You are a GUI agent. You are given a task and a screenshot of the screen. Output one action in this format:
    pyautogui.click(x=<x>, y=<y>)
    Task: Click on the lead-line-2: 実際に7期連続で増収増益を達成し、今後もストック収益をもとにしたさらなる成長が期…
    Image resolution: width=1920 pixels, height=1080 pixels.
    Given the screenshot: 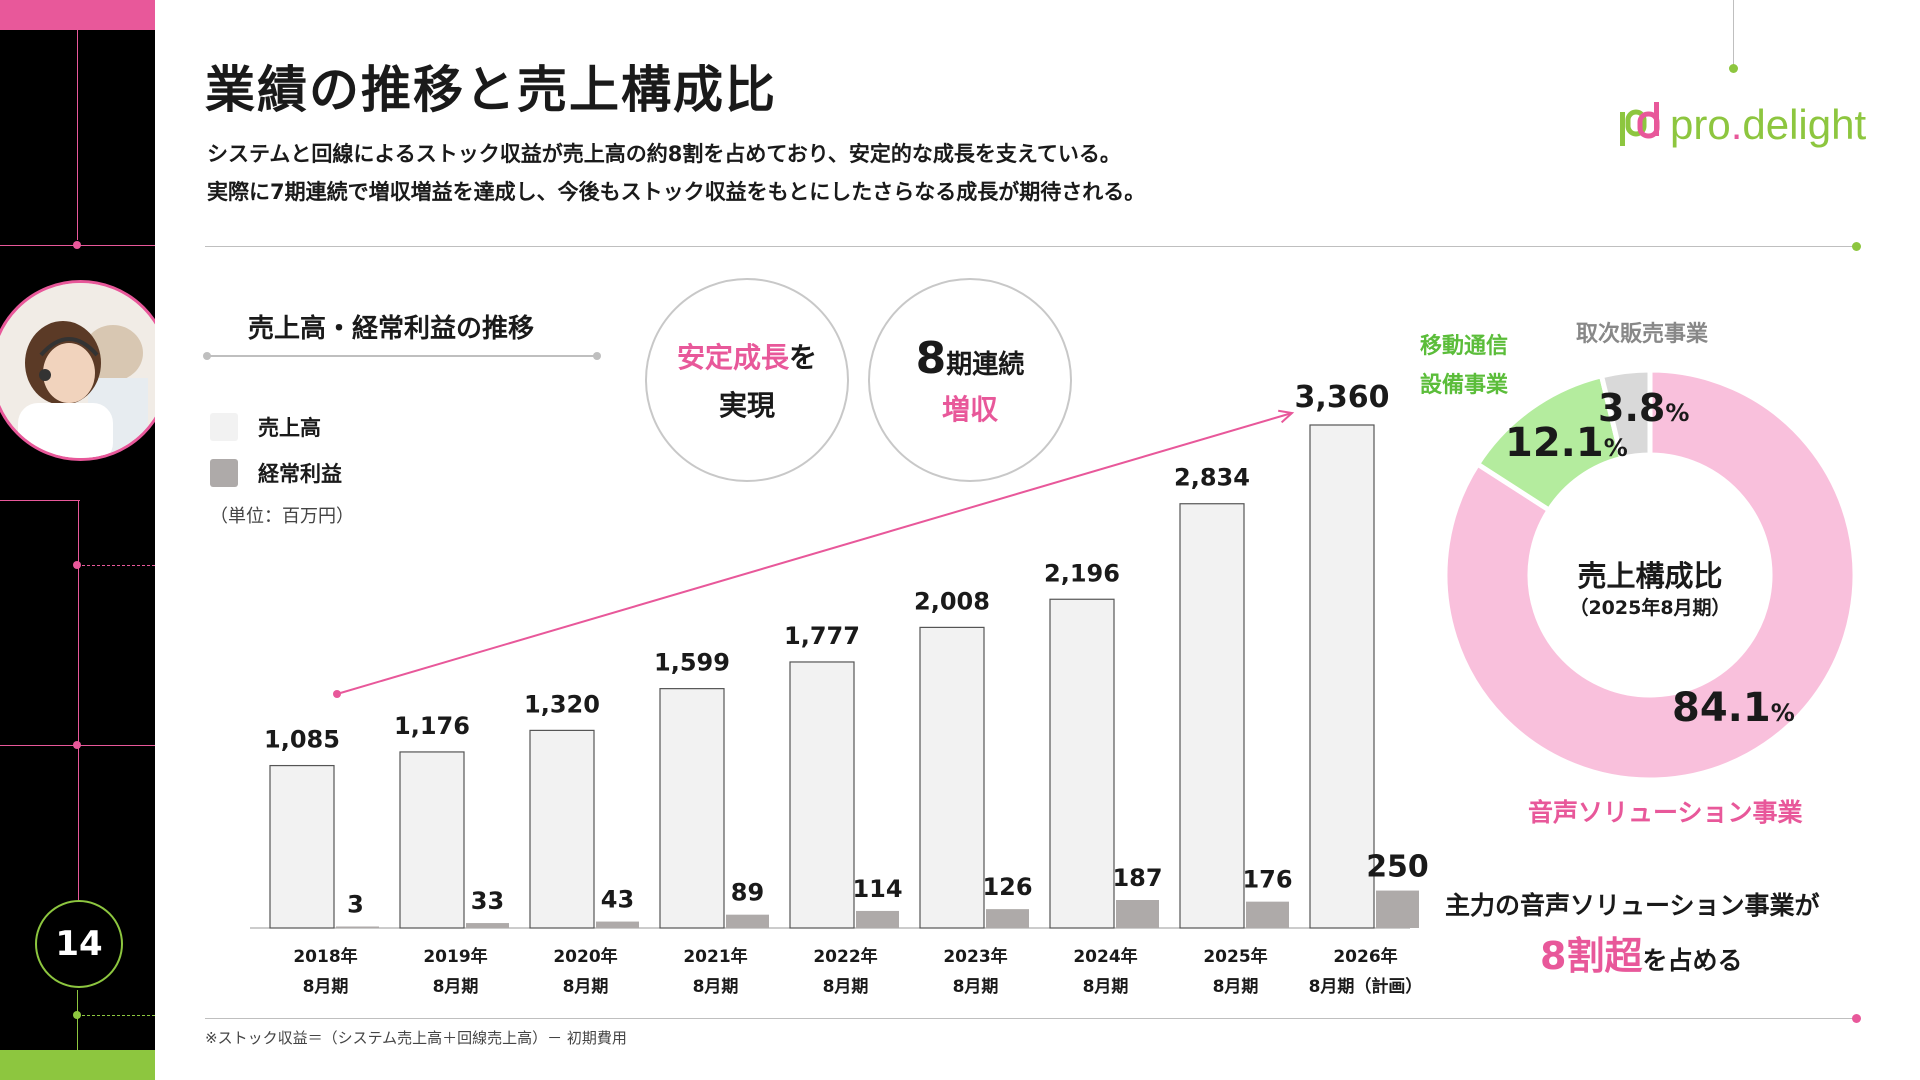 What is the action you would take?
    pyautogui.click(x=676, y=192)
    